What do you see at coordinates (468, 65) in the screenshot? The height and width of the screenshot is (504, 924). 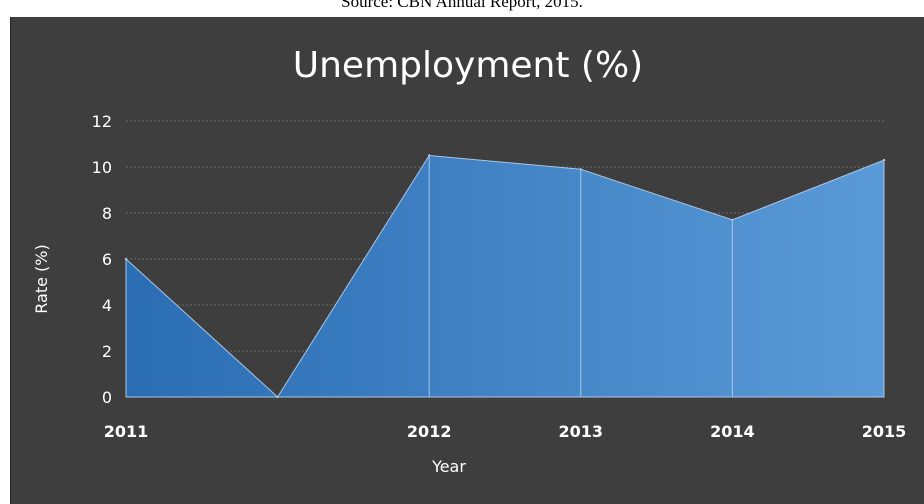 I see `chart-title: Unemployment (%)` at bounding box center [468, 65].